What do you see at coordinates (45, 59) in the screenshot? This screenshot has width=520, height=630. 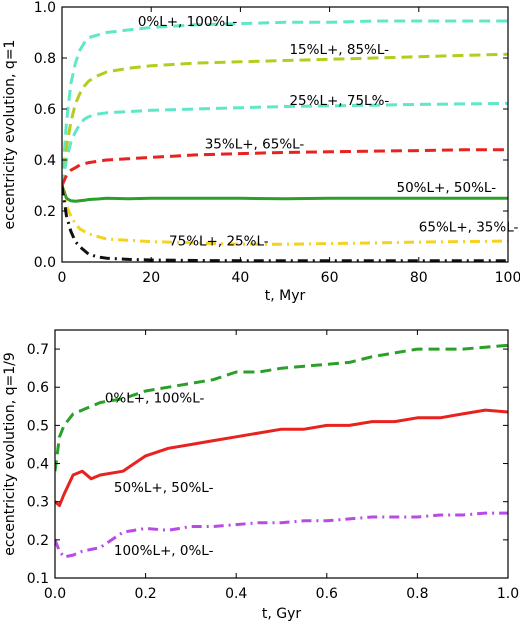 I see `top-y-tick-label-4: 0.8` at bounding box center [45, 59].